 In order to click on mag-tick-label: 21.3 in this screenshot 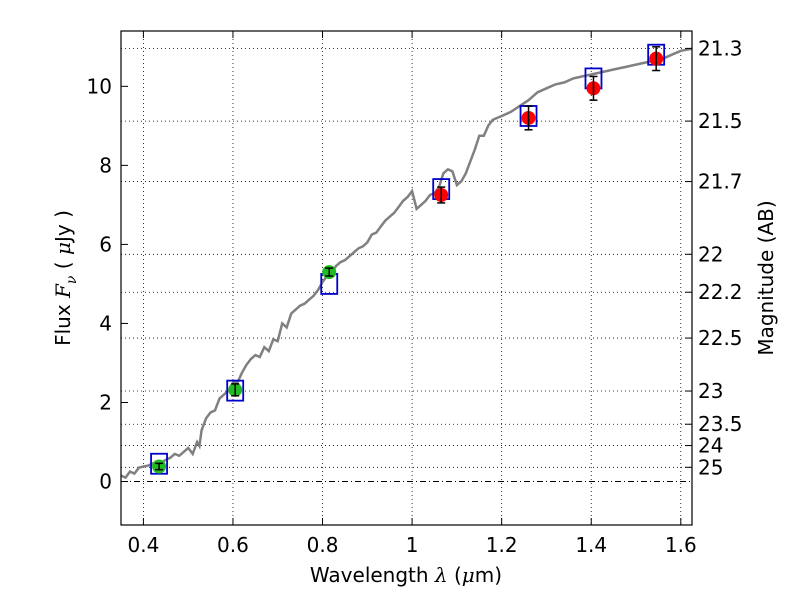, I will do `click(720, 48)`.